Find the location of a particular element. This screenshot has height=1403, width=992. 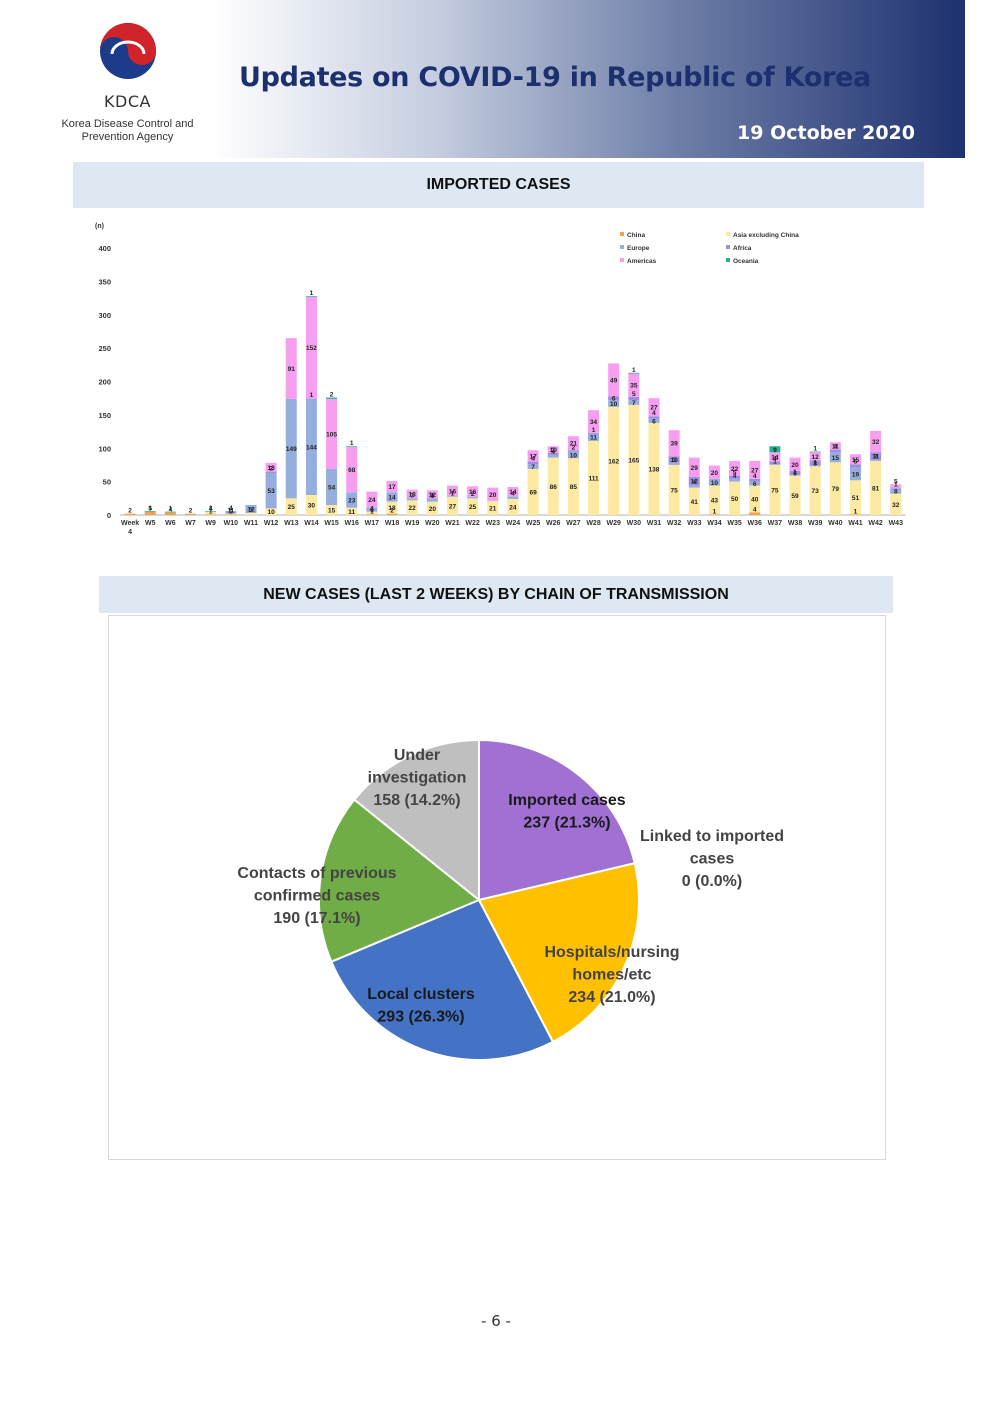

pie-label: Local clusters is located at coordinates (421, 994).